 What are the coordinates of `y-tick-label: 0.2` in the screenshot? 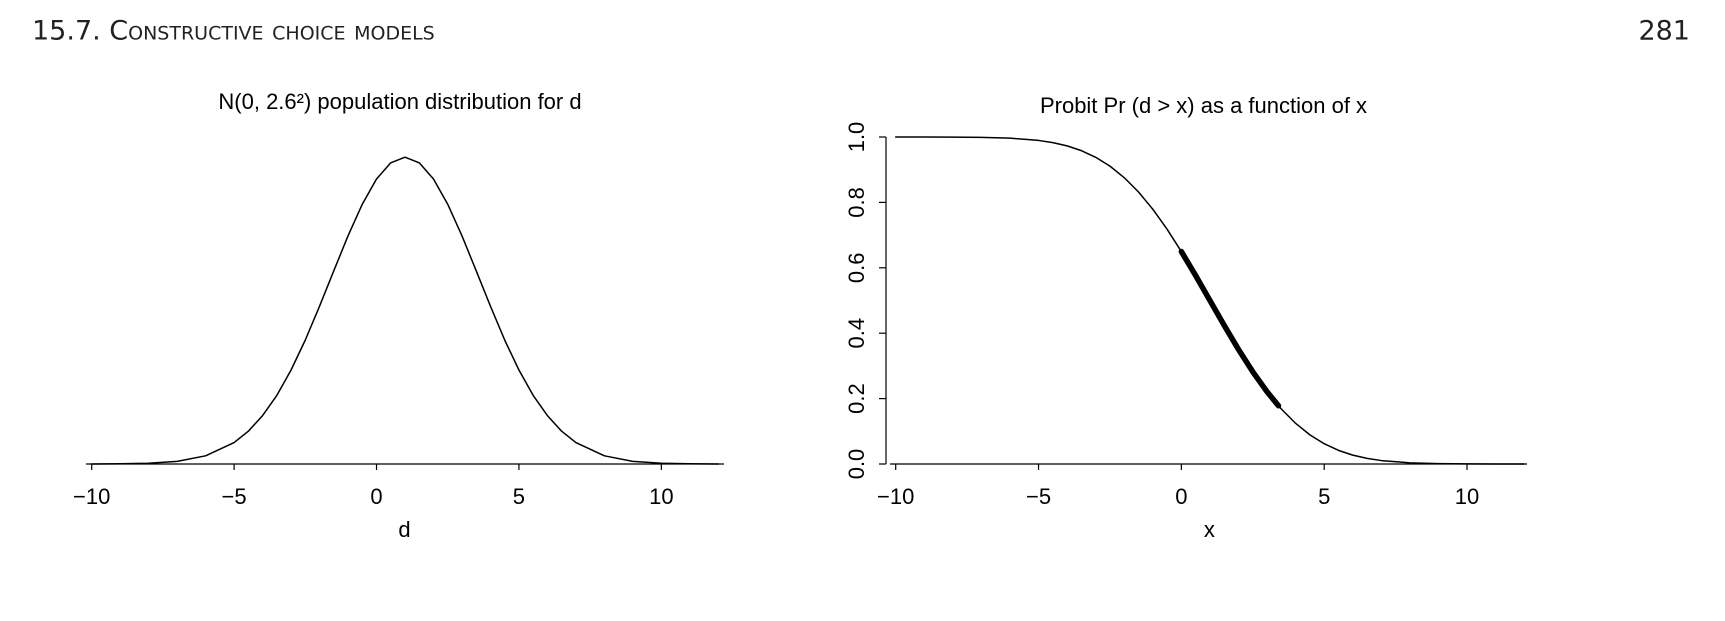 It's located at (856, 398).